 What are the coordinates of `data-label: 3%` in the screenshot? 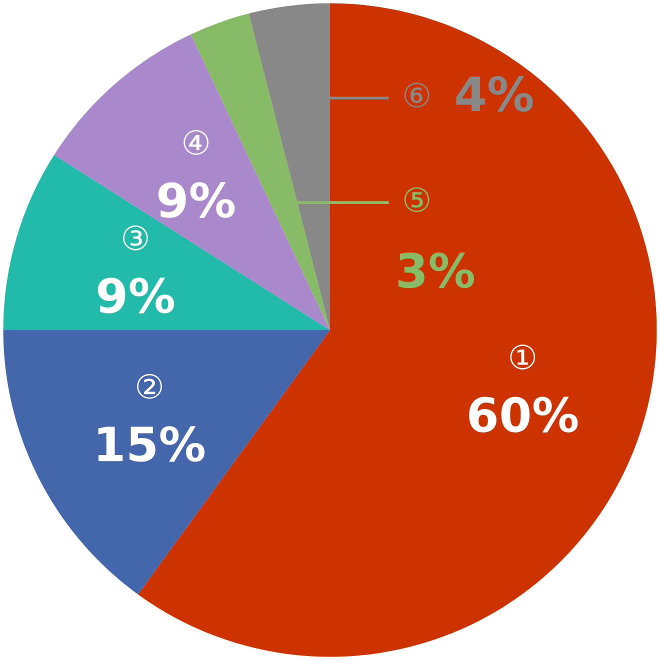 It's located at (436, 270).